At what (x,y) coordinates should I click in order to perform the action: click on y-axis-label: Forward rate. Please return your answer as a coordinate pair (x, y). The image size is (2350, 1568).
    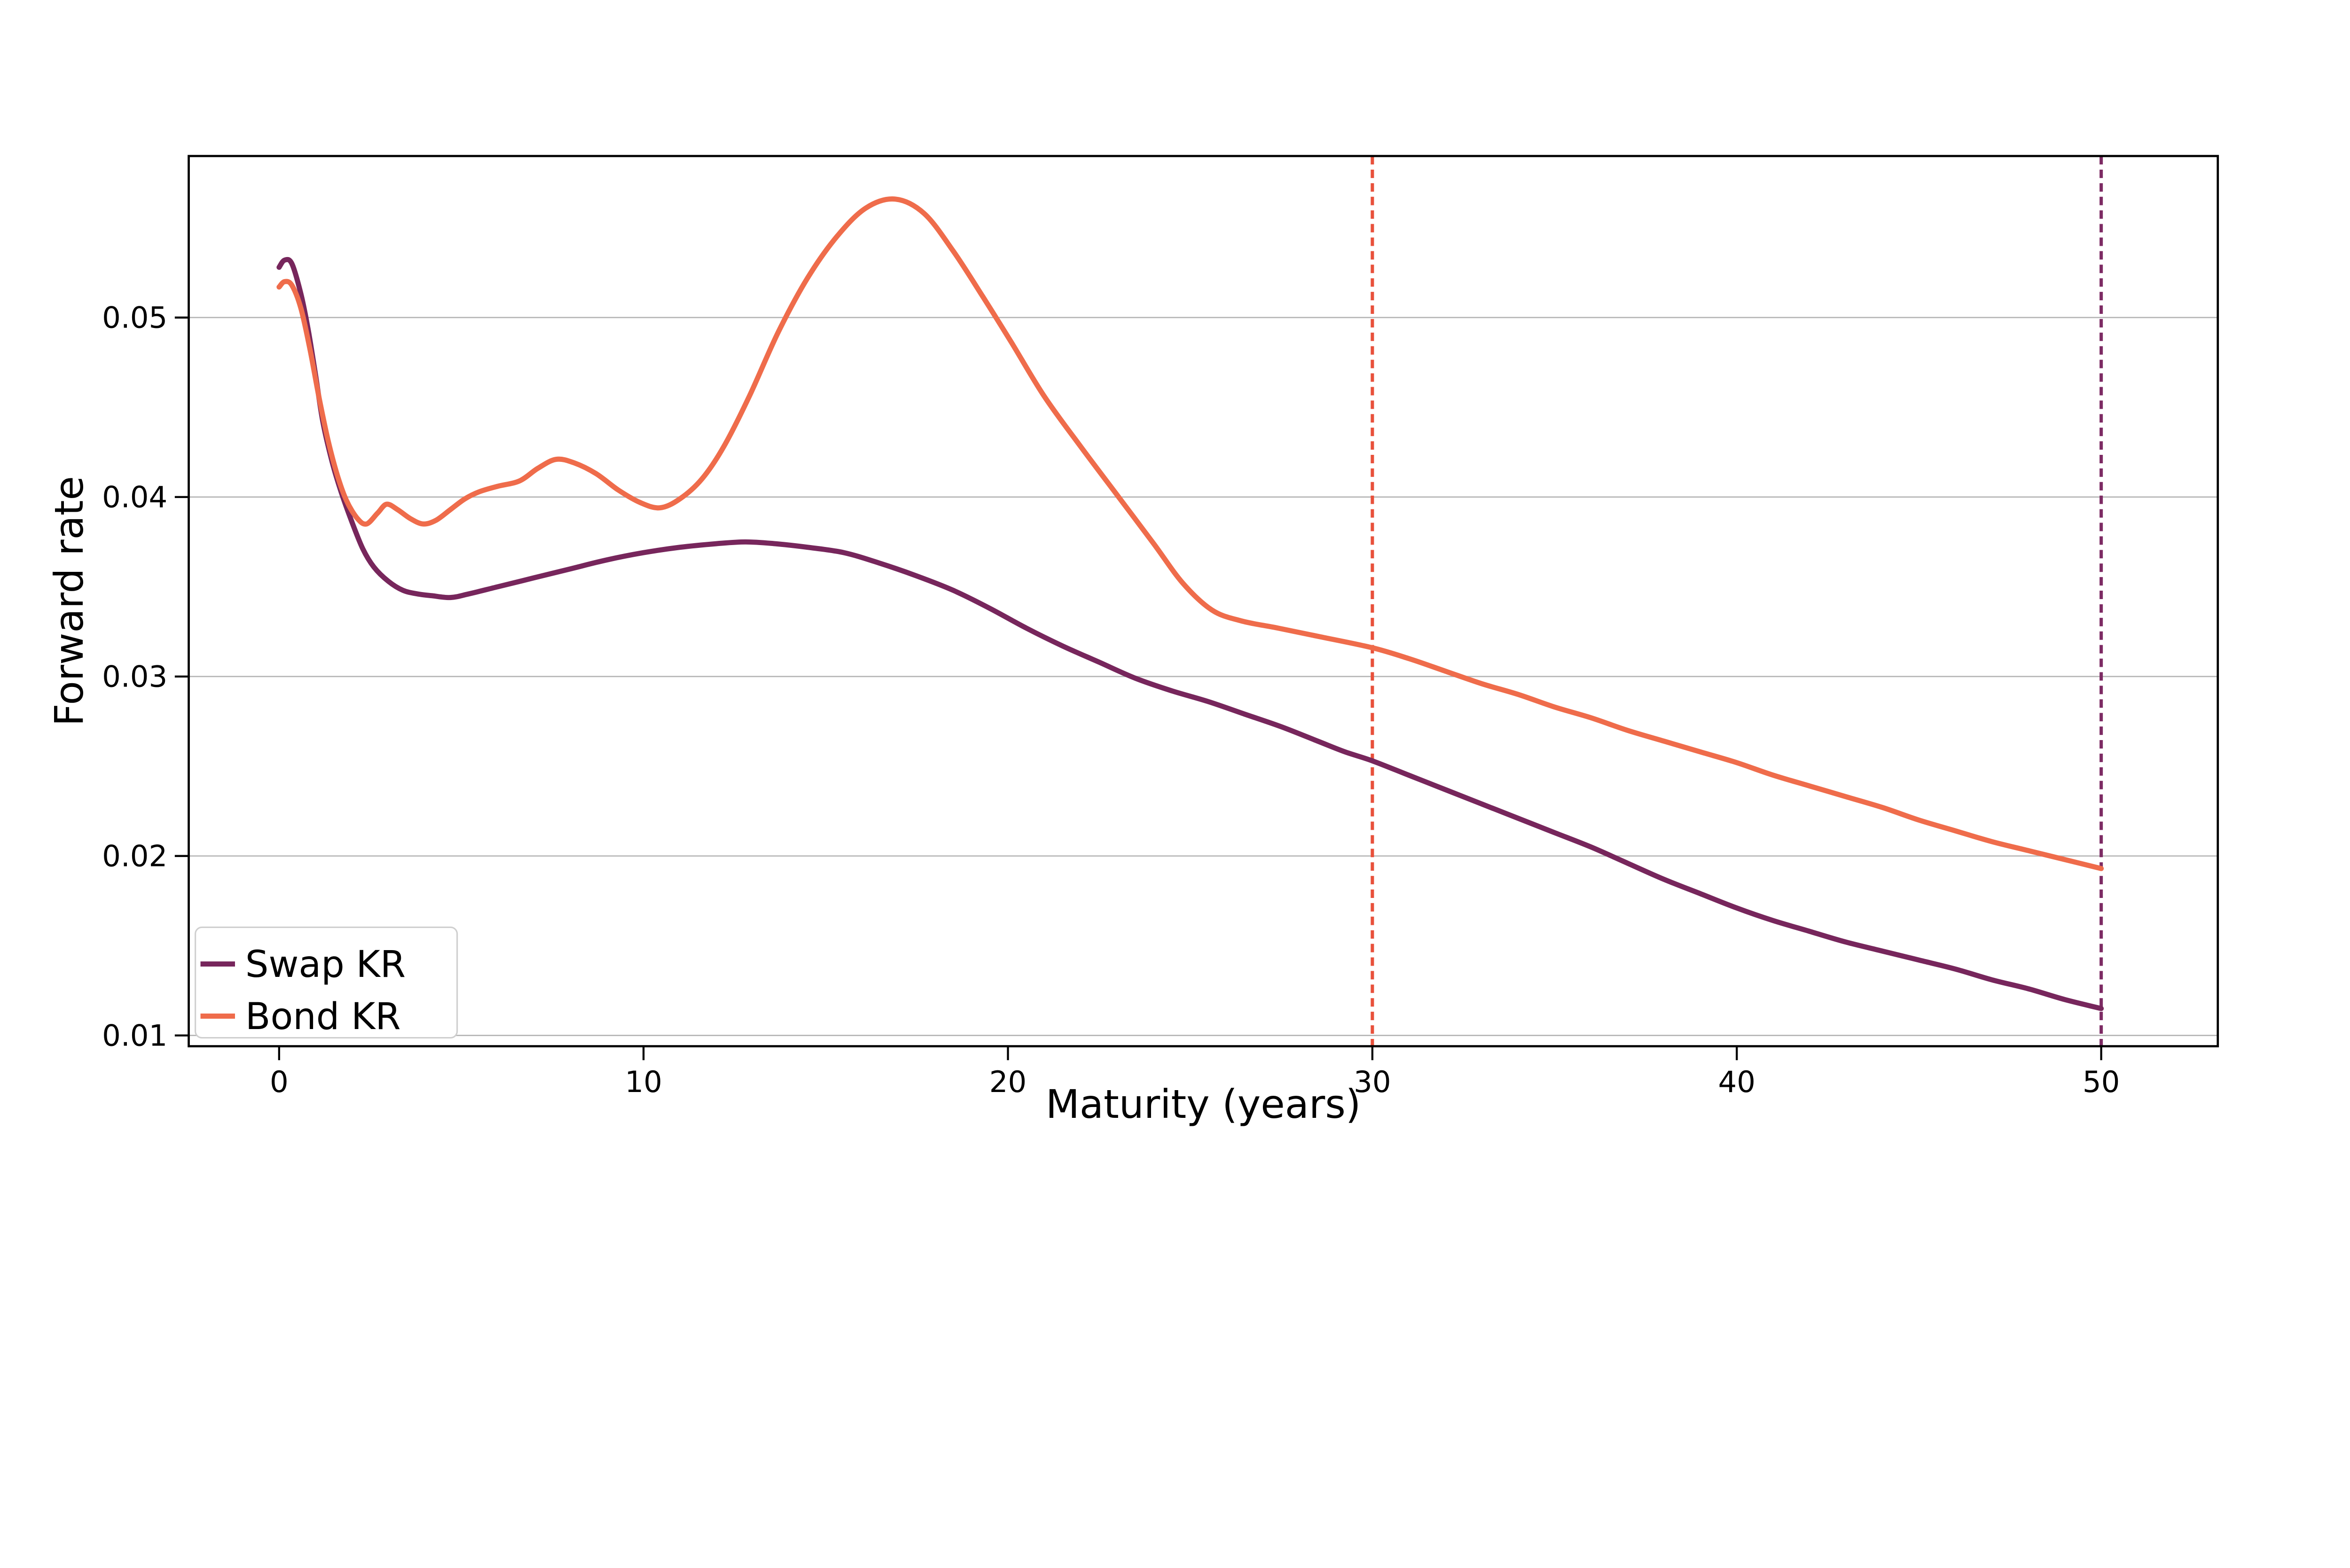
    Looking at the image, I should click on (69, 601).